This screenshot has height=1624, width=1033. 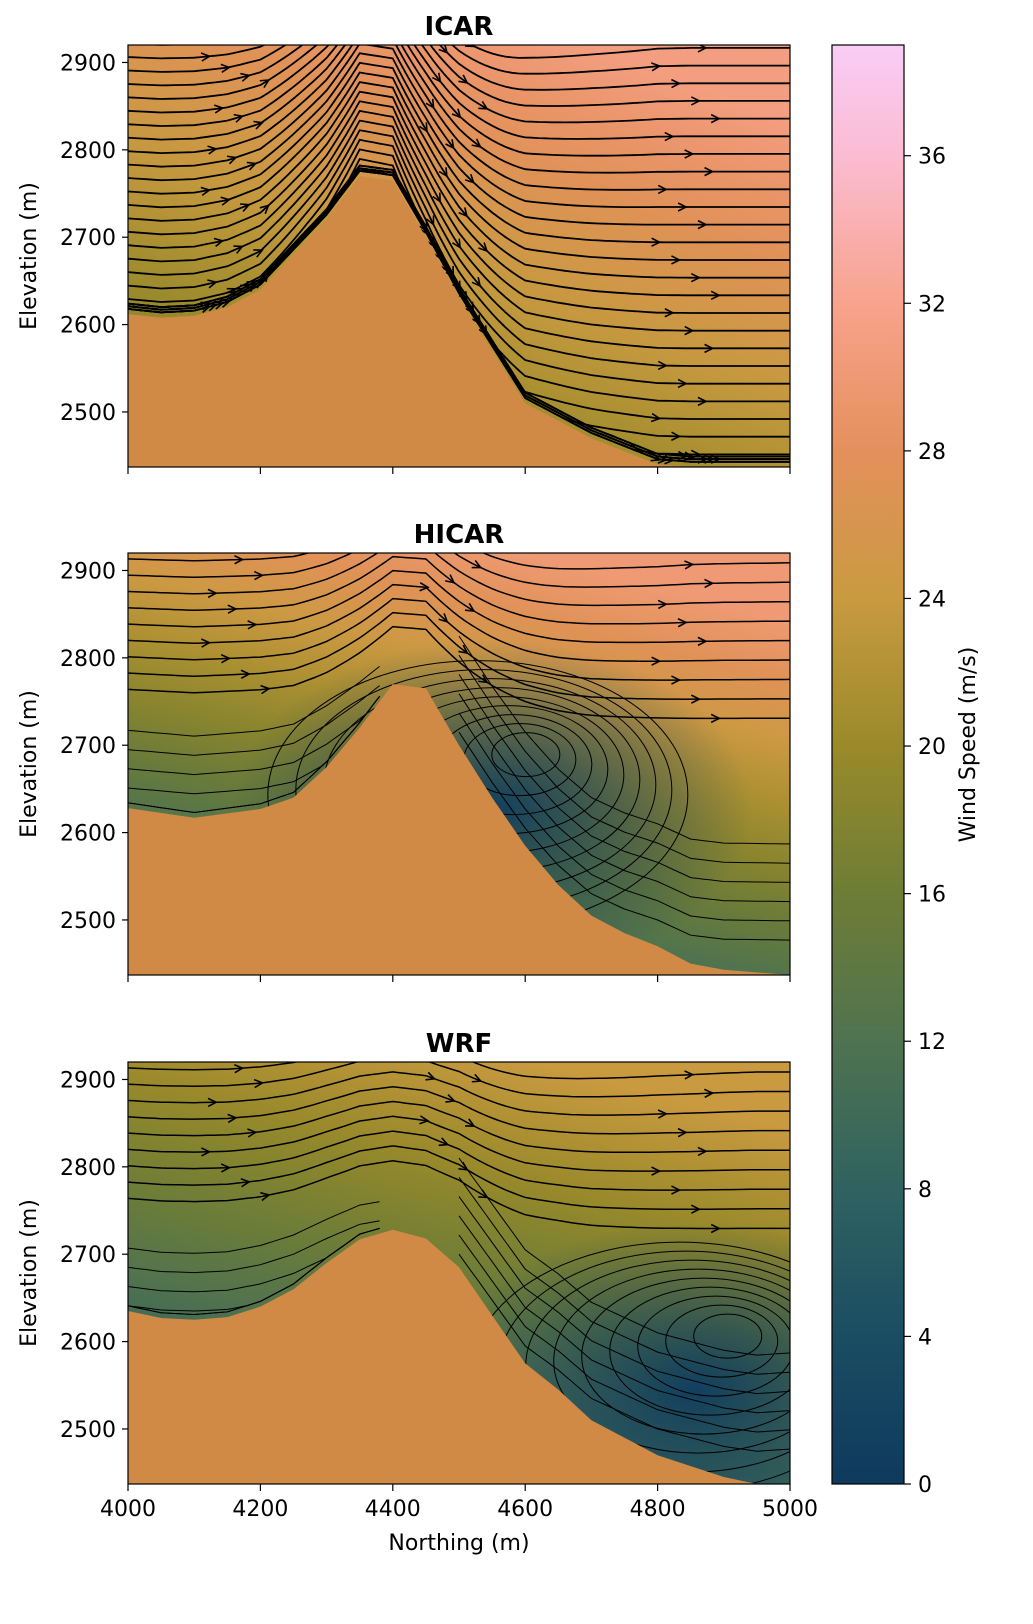 I want to click on x-tick-label: 4800, so click(x=658, y=1509).